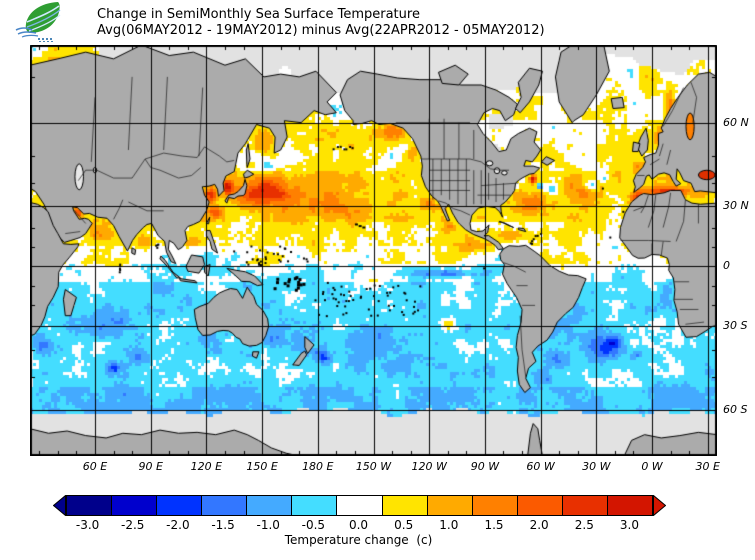  Describe the element at coordinates (429, 466) in the screenshot. I see `lon-tick-label: 120 W` at that location.